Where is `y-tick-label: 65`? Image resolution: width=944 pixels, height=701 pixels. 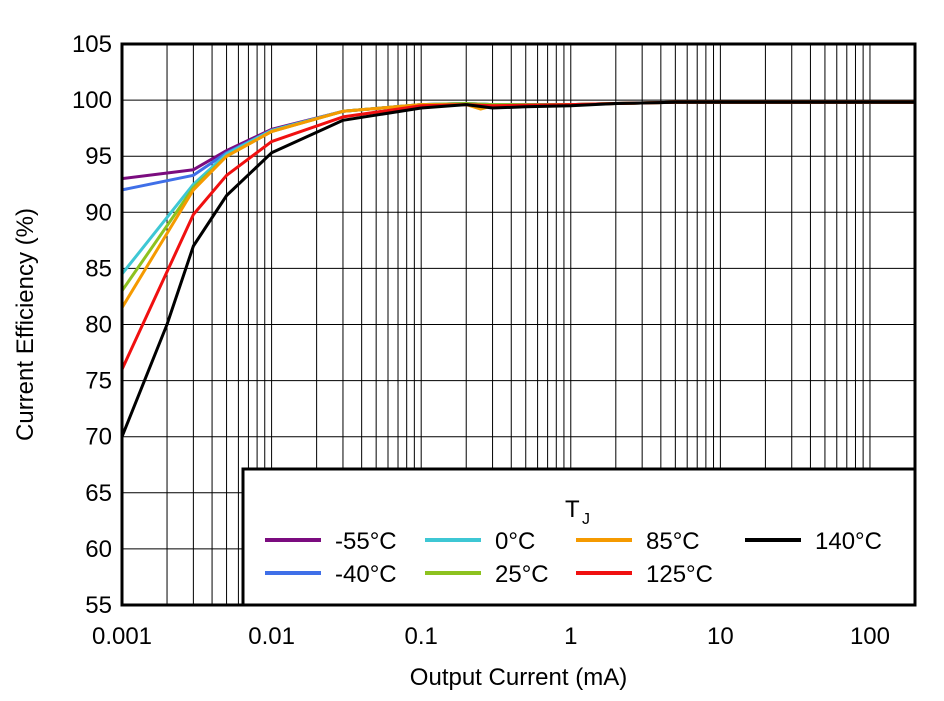
y-tick-label: 65 is located at coordinates (98, 493).